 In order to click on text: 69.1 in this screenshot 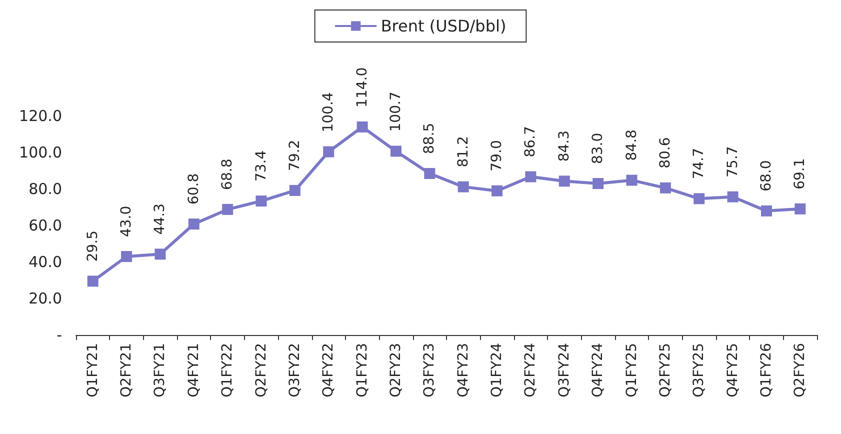, I will do `click(800, 174)`.